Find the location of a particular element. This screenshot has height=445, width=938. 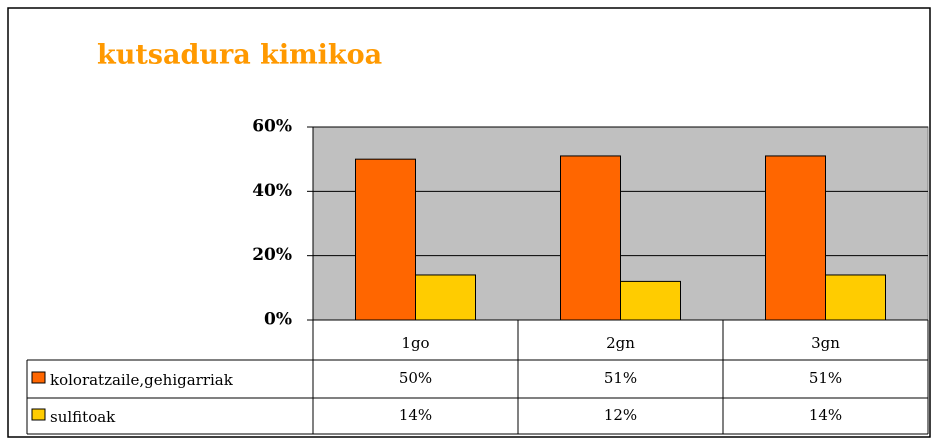

y-tick-label: 20% is located at coordinates (272, 255).